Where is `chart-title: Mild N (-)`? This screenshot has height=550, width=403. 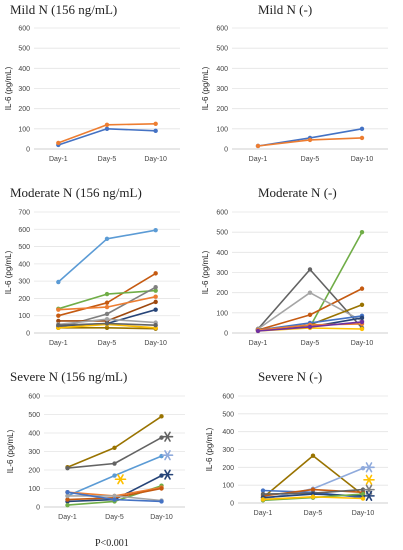
chart-title: Mild N (-) is located at coordinates (285, 9).